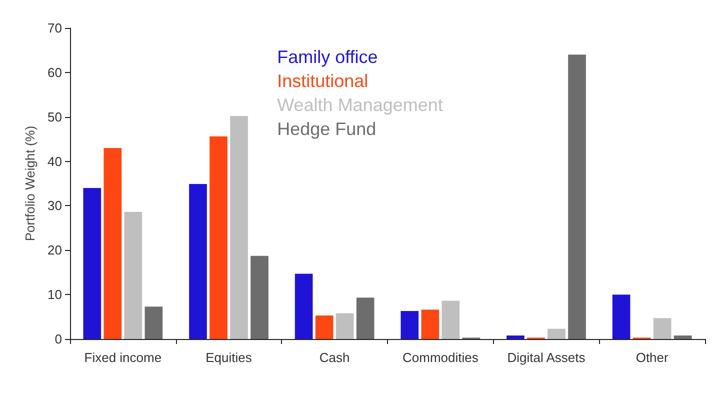 This screenshot has width=715, height=409. What do you see at coordinates (360, 105) in the screenshot?
I see `series-label: Wealth Management` at bounding box center [360, 105].